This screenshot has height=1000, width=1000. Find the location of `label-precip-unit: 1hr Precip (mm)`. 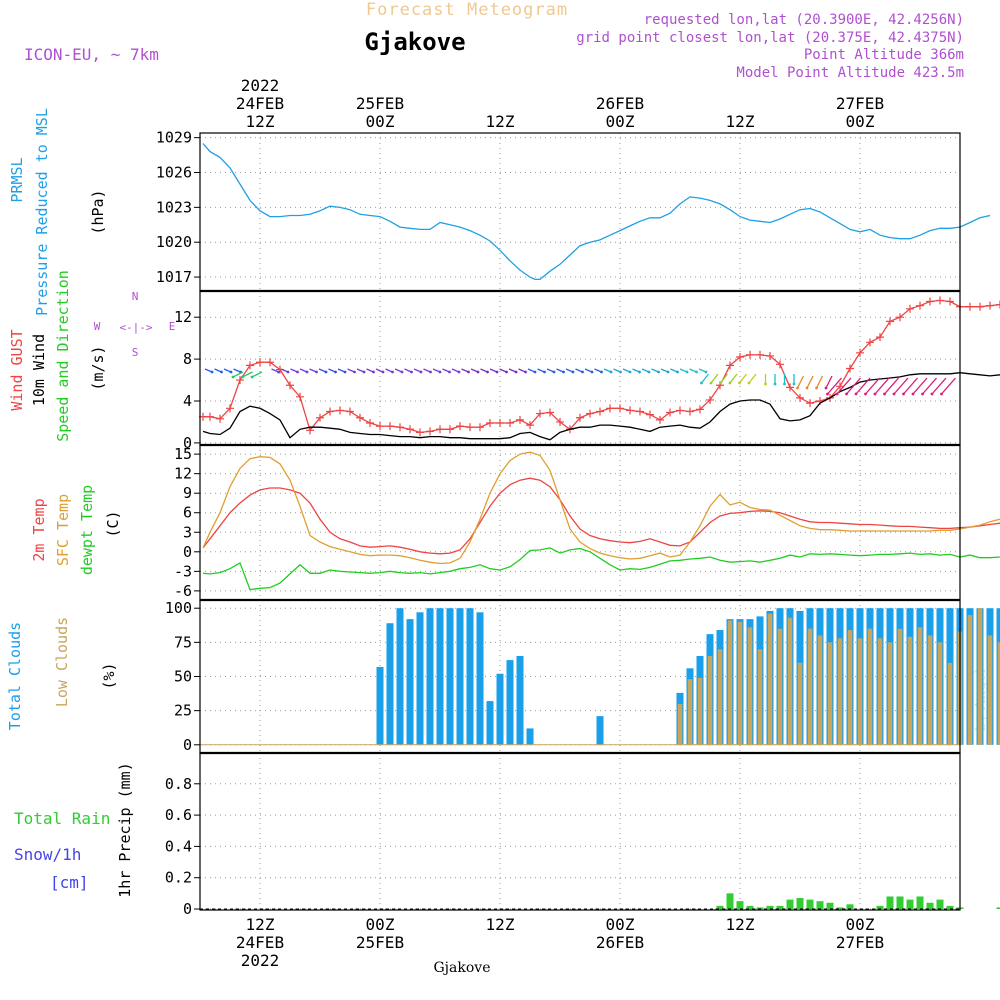

label-precip-unit: 1hr Precip (mm) is located at coordinates (125, 829).